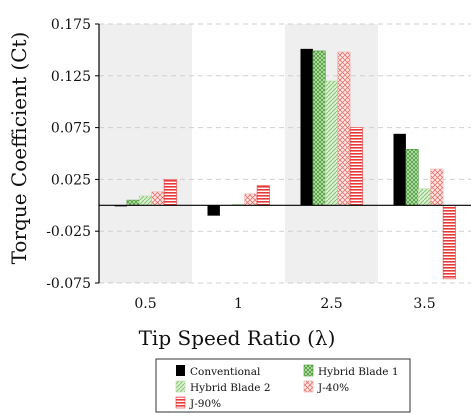 Image resolution: width=474 pixels, height=416 pixels. I want to click on y-tick-label-5: -0.075, so click(68, 284).